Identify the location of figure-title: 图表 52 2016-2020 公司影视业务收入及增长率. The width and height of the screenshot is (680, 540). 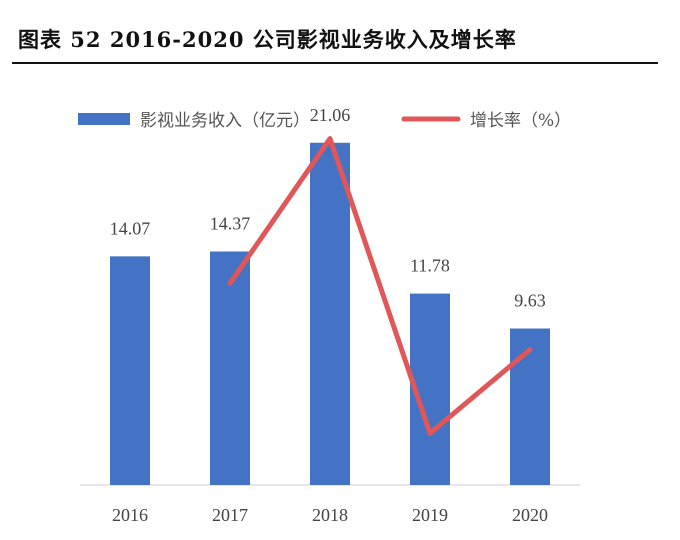
(267, 39).